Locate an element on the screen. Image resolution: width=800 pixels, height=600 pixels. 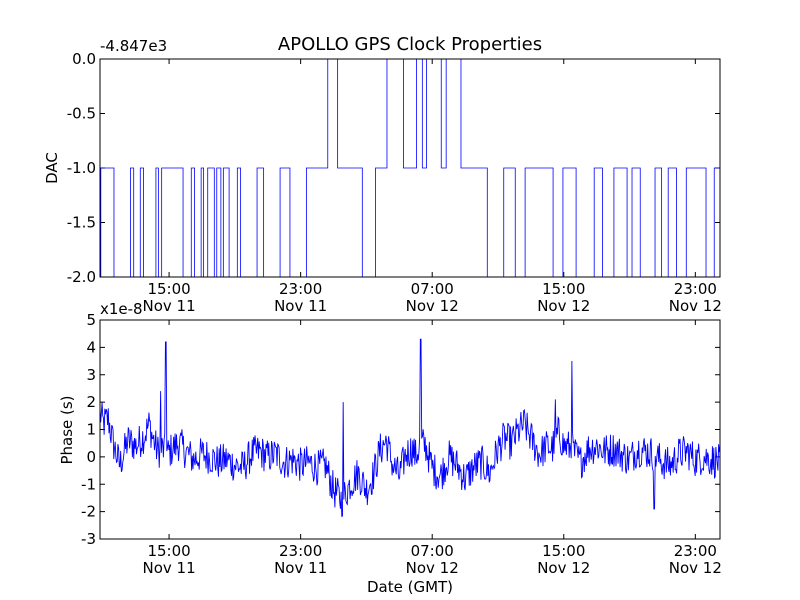
dac-ytick-label: -1.0 is located at coordinates (81, 168).